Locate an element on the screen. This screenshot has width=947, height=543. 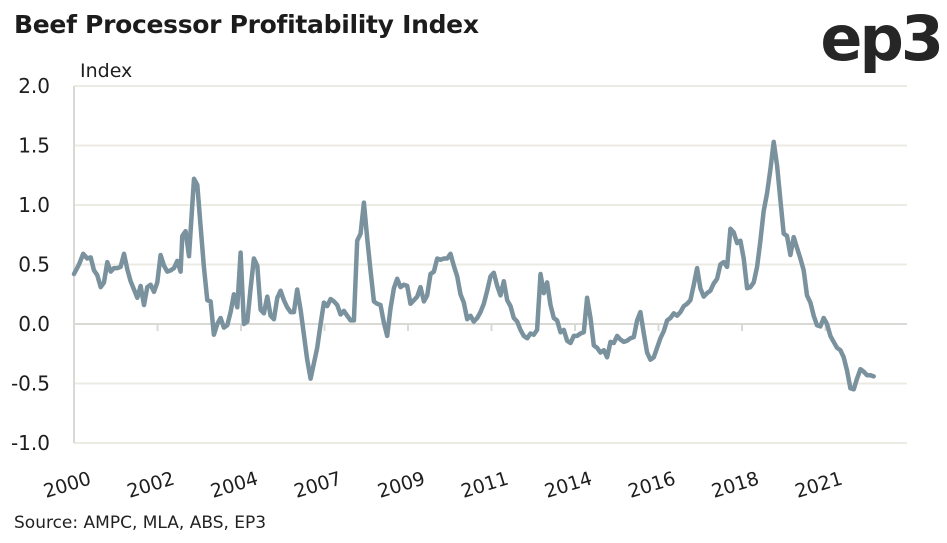
y-axis-ticks: 2.0 1.5 1.0 0.5 0.0 -0.5 -1.0 is located at coordinates (30, 264).